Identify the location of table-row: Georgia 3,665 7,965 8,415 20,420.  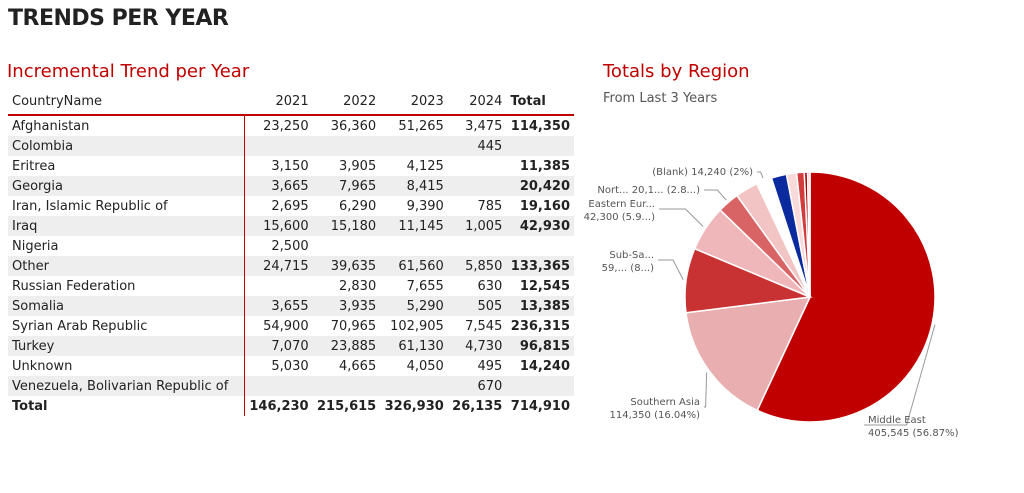
(291, 186).